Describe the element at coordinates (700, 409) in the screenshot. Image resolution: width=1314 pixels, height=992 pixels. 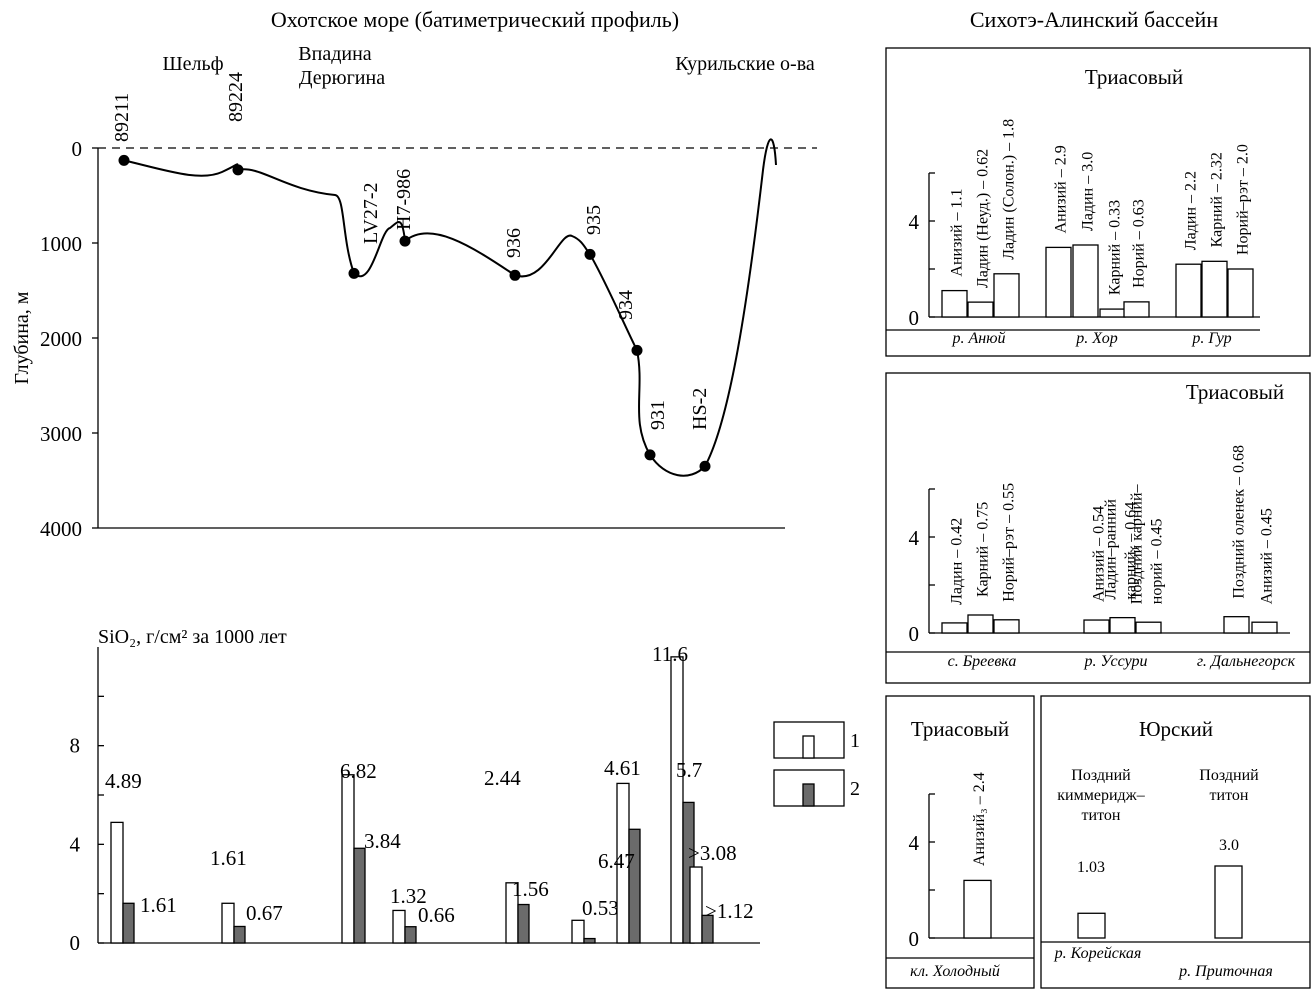
I see `station-label-HS-2: HS-2` at that location.